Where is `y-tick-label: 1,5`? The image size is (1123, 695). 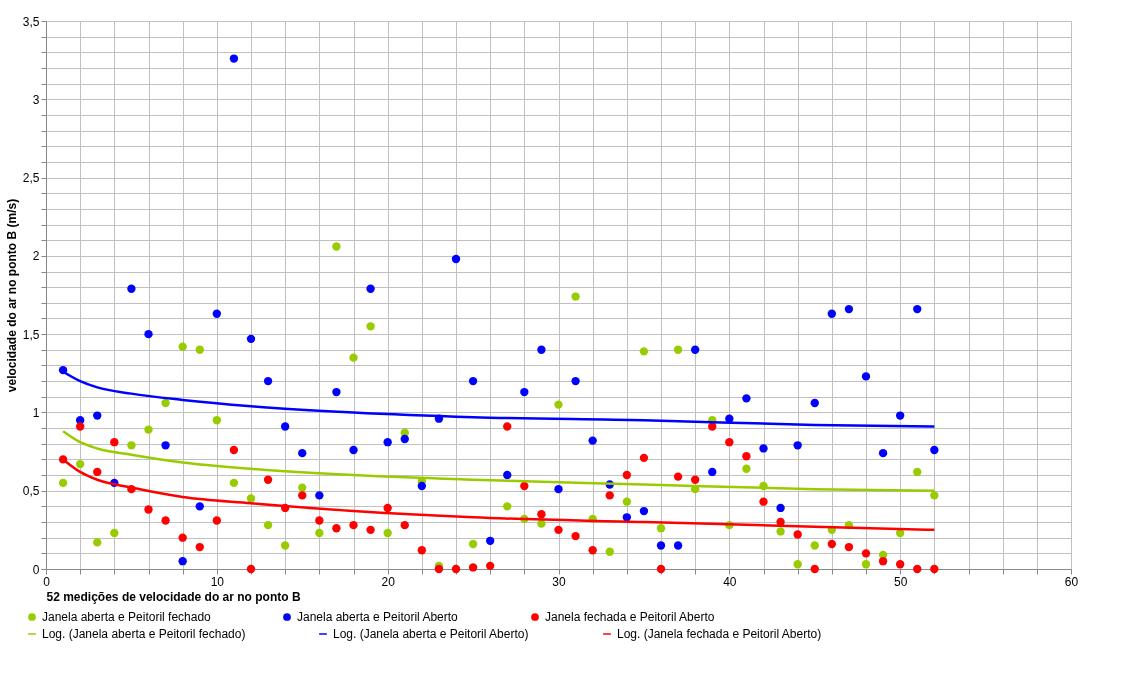 y-tick-label: 1,5 is located at coordinates (31, 334).